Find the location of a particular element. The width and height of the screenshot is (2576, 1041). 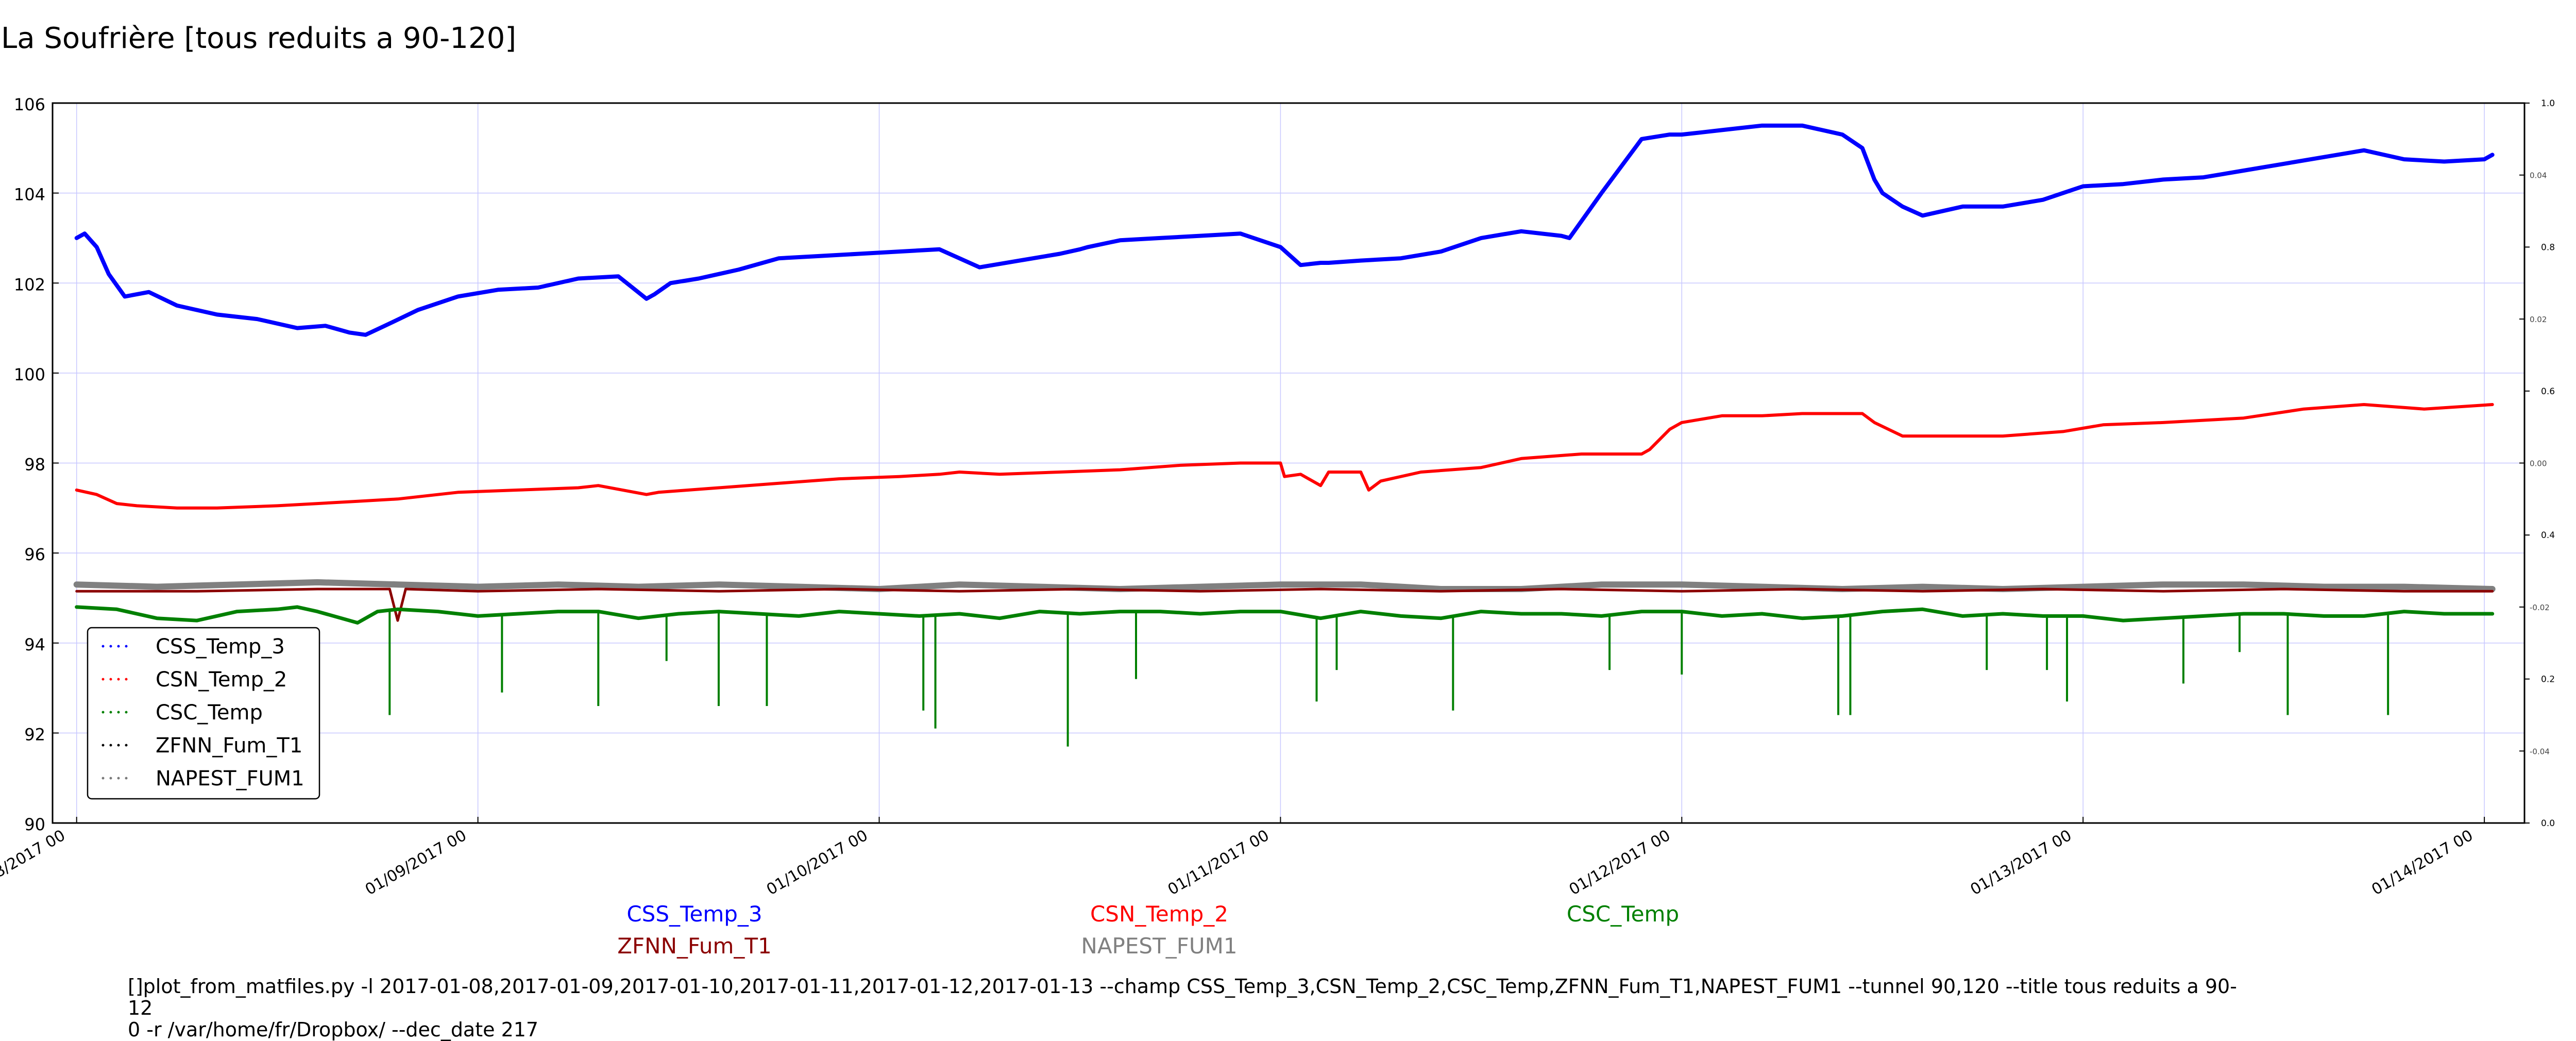

bottom-label: CSS_Temp_3 is located at coordinates (694, 914).